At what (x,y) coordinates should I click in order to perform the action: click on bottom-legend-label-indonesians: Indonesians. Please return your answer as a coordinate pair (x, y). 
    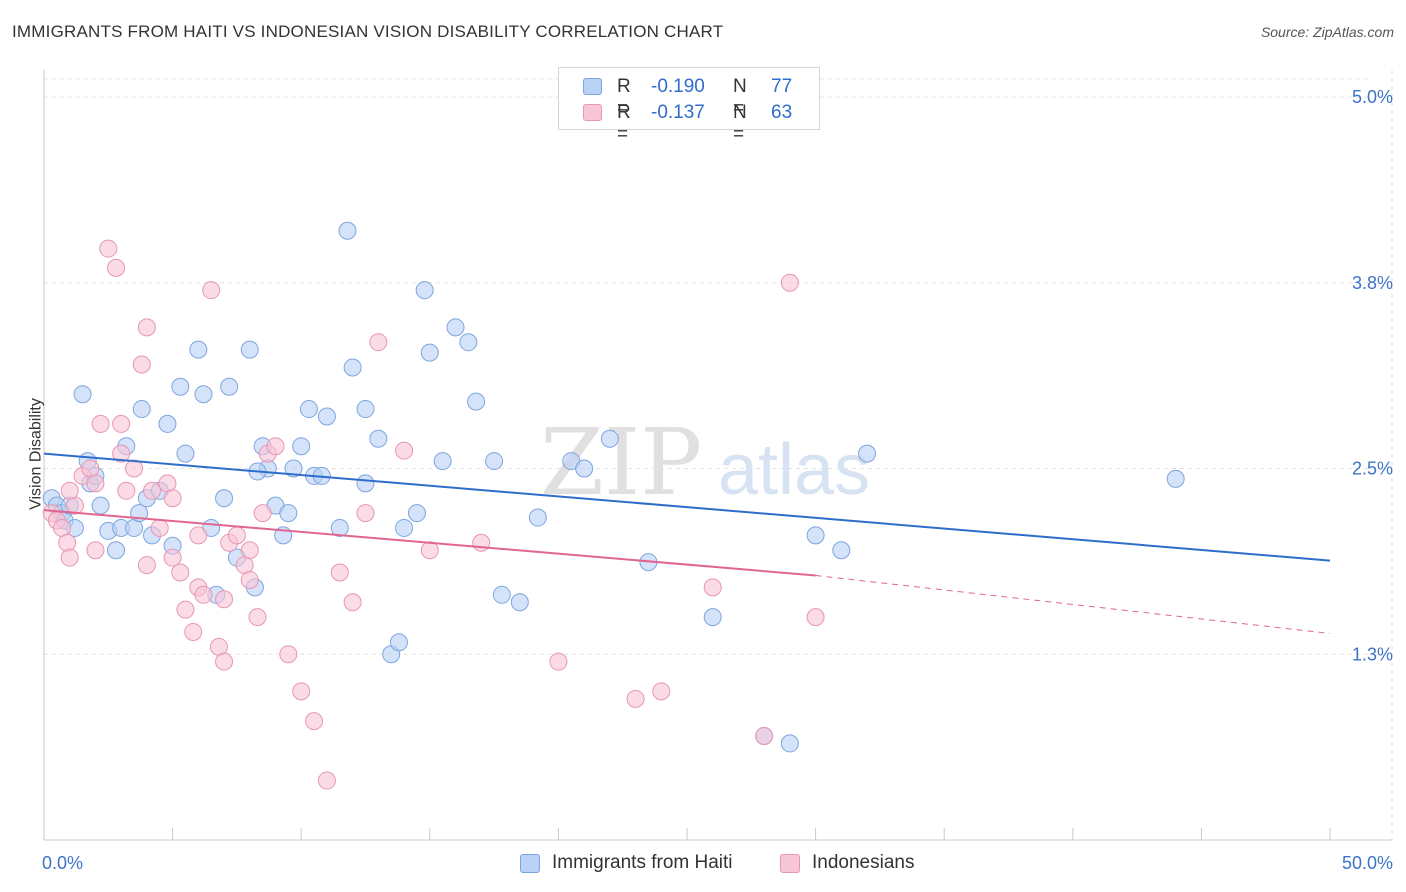
    Looking at the image, I should click on (863, 862).